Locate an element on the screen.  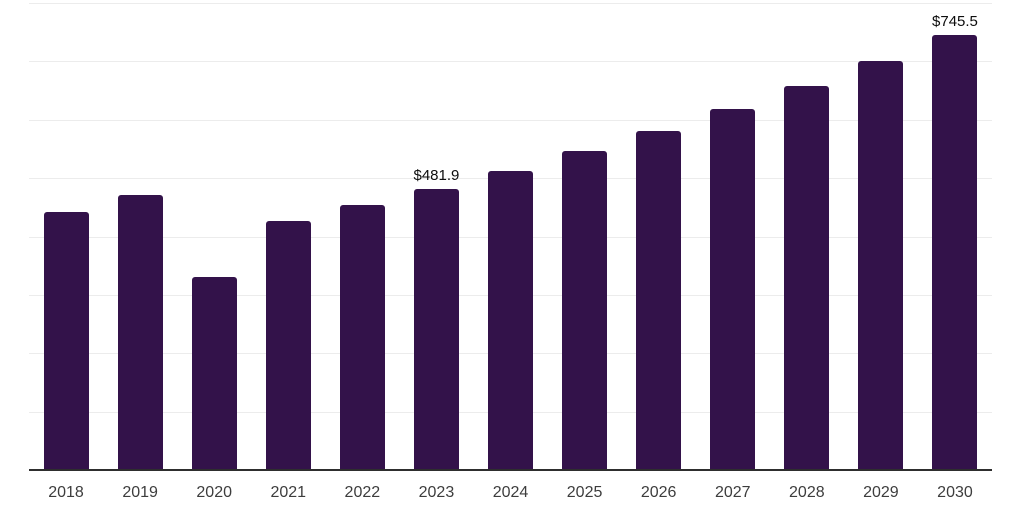
x-tick-label-2023: 2023 is located at coordinates (436, 492).